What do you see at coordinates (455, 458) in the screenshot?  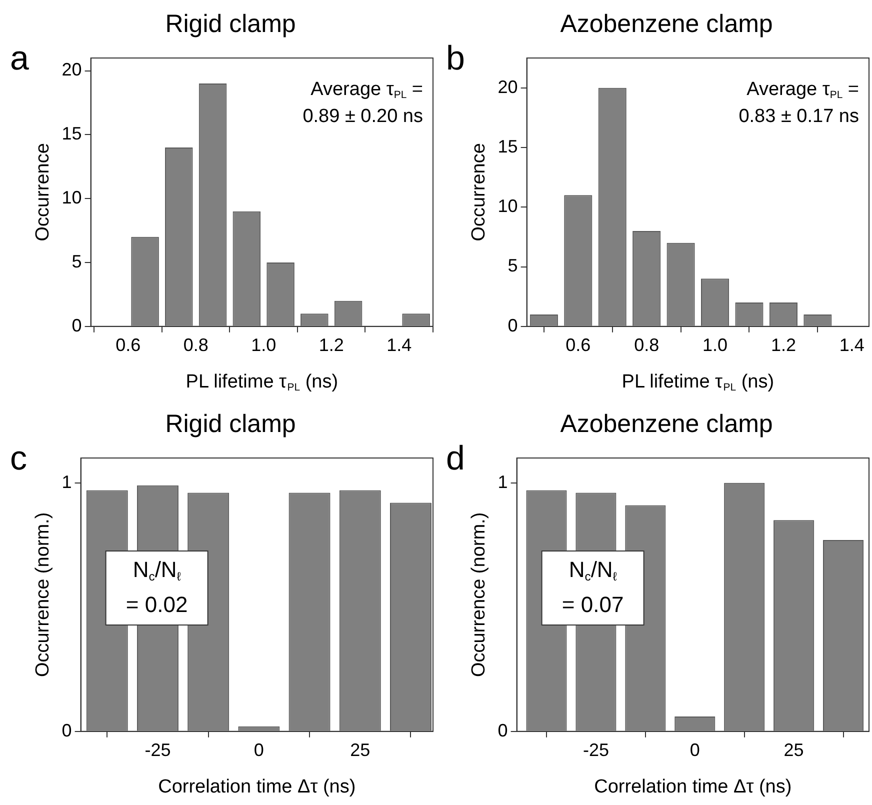 I see `text: d` at bounding box center [455, 458].